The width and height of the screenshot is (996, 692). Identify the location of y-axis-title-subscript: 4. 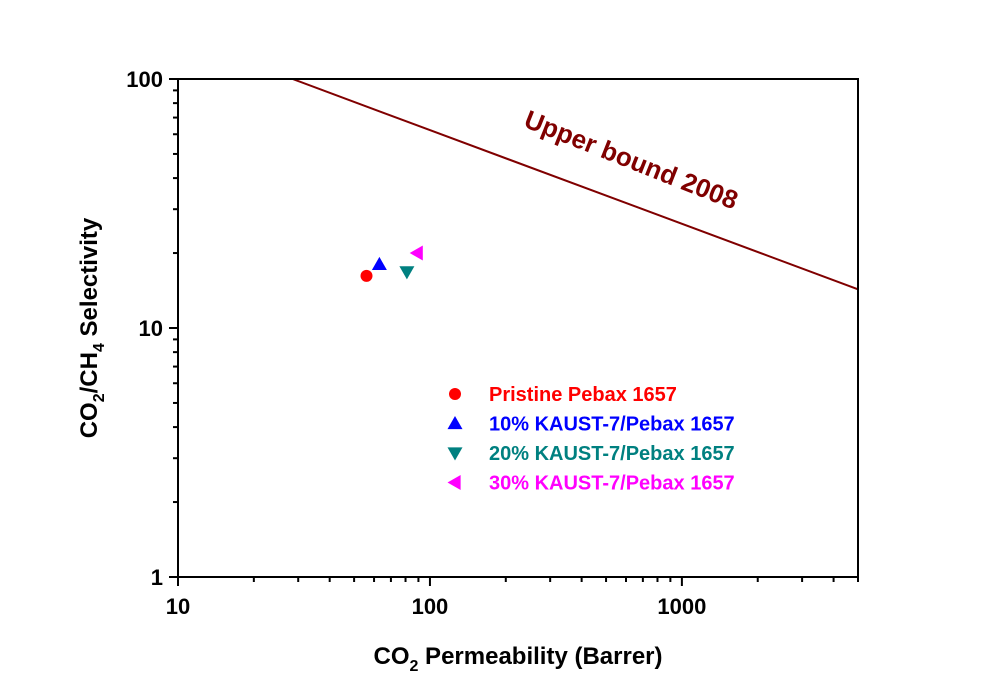
(99, 347).